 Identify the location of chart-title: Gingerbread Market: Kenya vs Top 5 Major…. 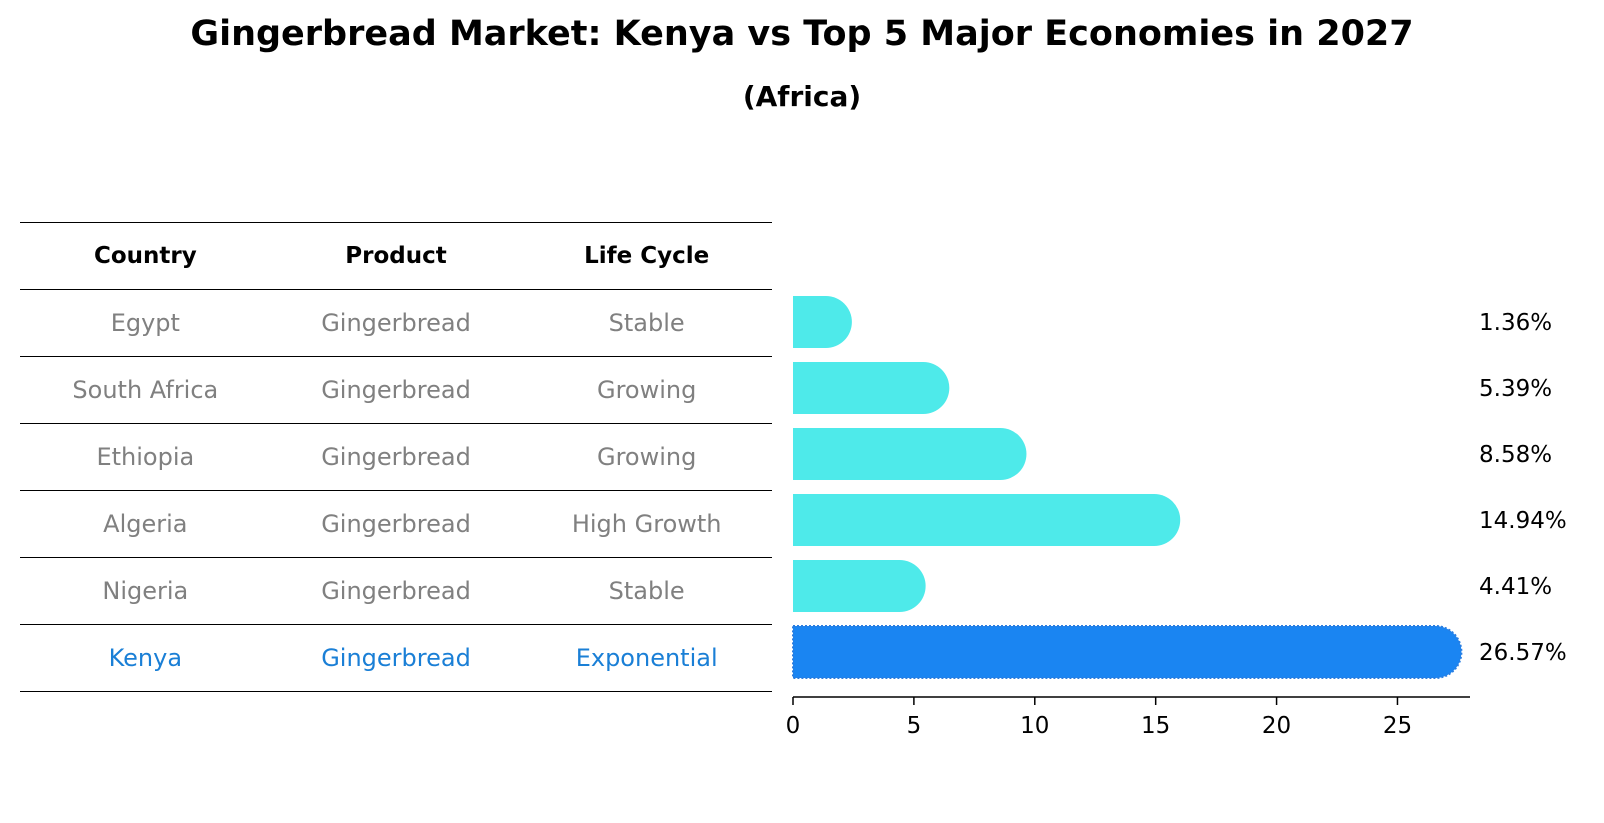
(802, 34).